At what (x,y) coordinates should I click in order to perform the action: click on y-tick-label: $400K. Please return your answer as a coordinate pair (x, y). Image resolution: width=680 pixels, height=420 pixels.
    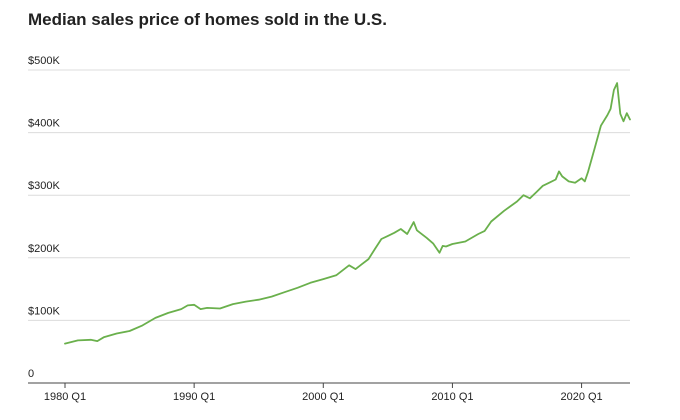
    Looking at the image, I should click on (44, 124).